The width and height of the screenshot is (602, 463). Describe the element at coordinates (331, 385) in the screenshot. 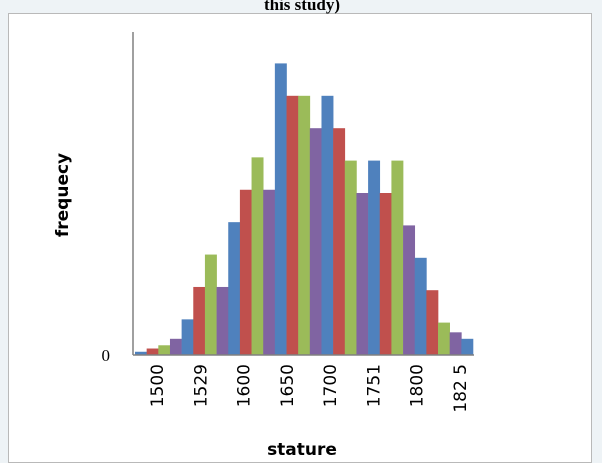

I see `x-tick-label: 1700` at that location.